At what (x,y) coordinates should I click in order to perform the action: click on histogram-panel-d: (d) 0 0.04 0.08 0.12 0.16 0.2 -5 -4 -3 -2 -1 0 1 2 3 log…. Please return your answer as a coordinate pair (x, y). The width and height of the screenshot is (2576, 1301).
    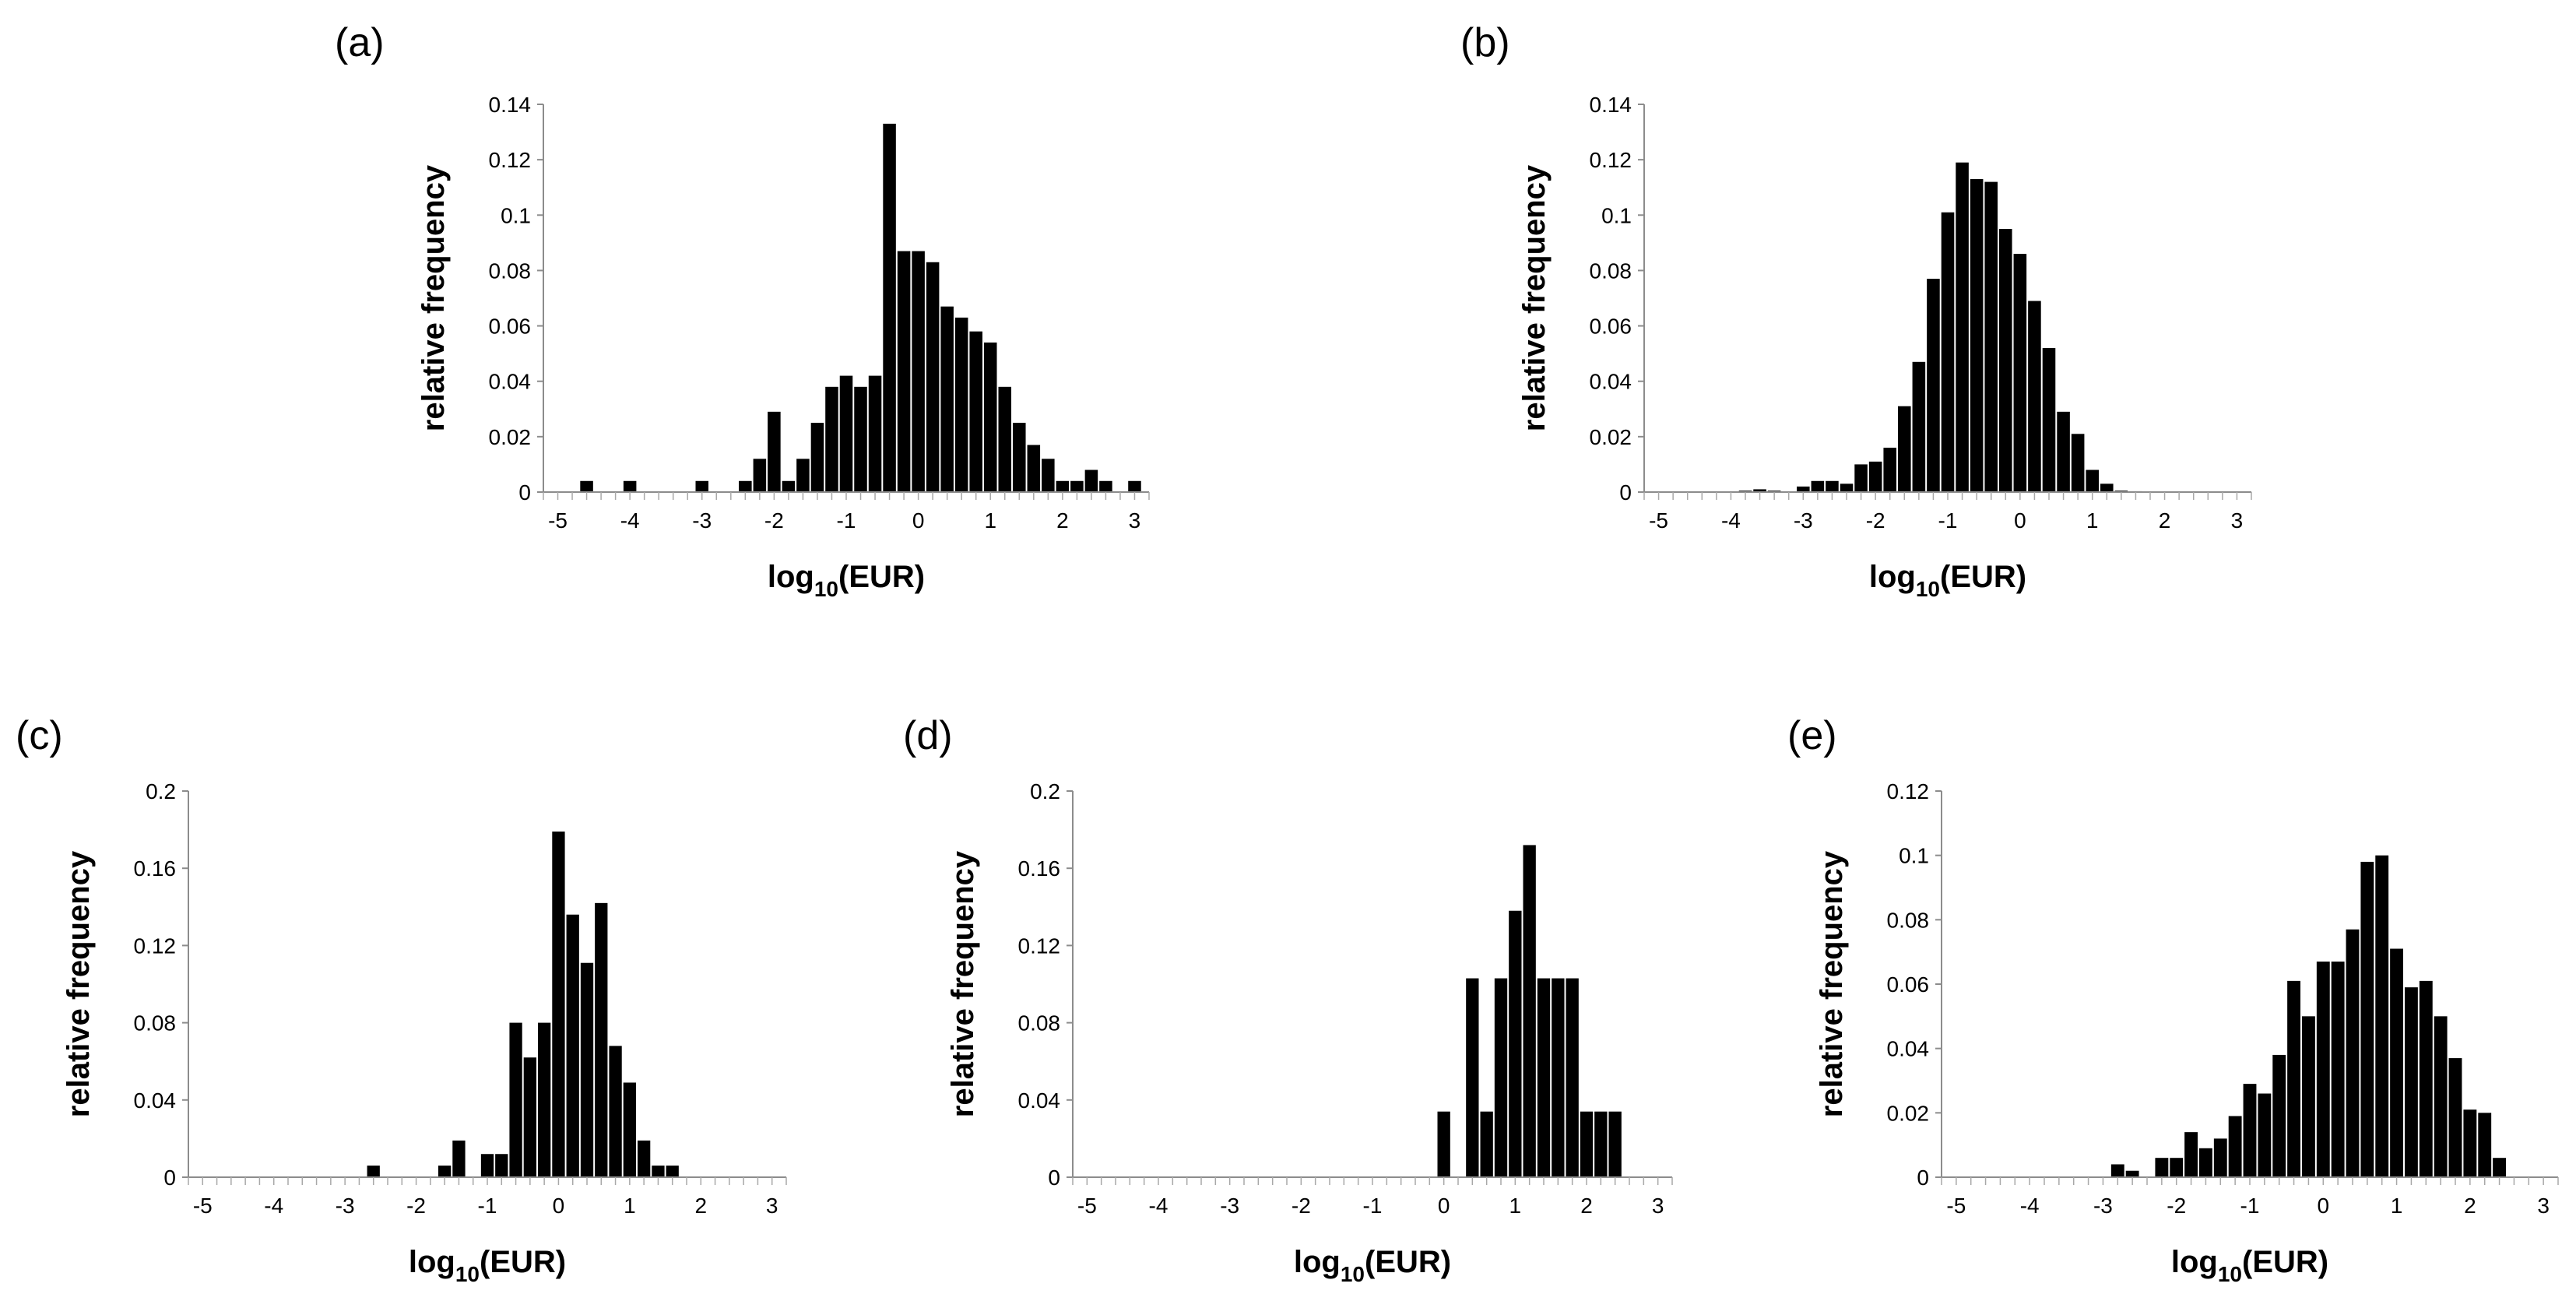
    Looking at the image, I should click on (1288, 999).